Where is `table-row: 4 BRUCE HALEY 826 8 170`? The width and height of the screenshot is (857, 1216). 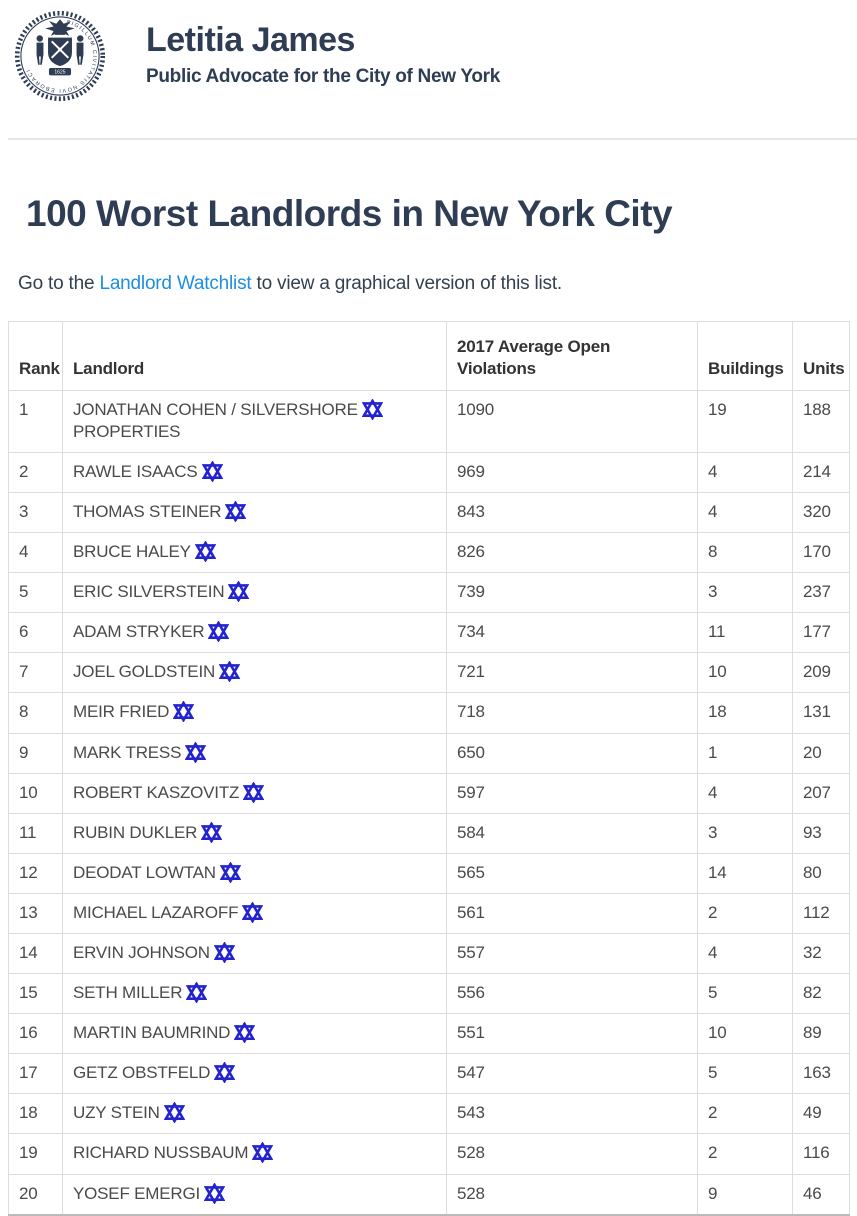 table-row: 4 BRUCE HALEY 826 8 170 is located at coordinates (429, 553).